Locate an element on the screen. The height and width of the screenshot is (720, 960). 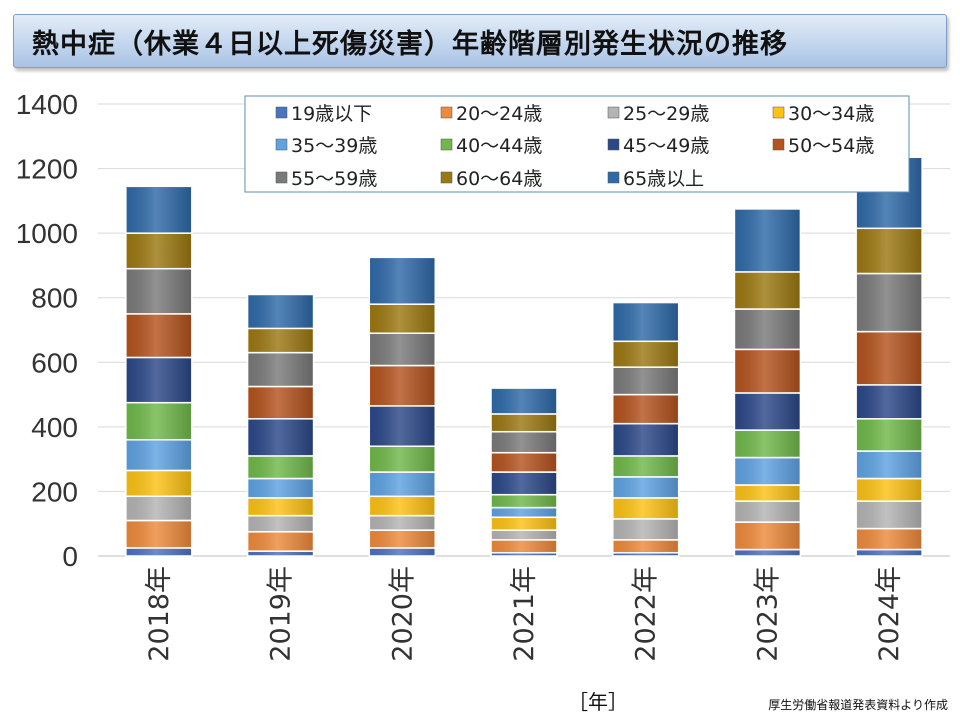
x-tick-label: 2022年 is located at coordinates (646, 614).